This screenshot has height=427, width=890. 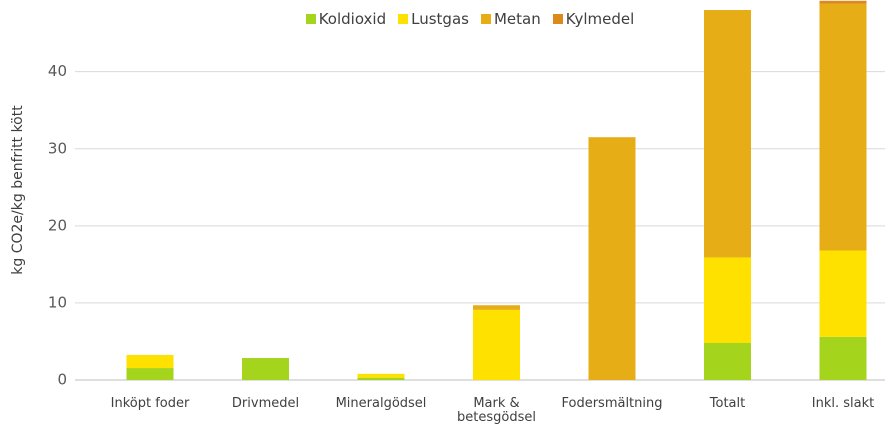 What do you see at coordinates (727, 403) in the screenshot?
I see `x-tick-label: Totalt` at bounding box center [727, 403].